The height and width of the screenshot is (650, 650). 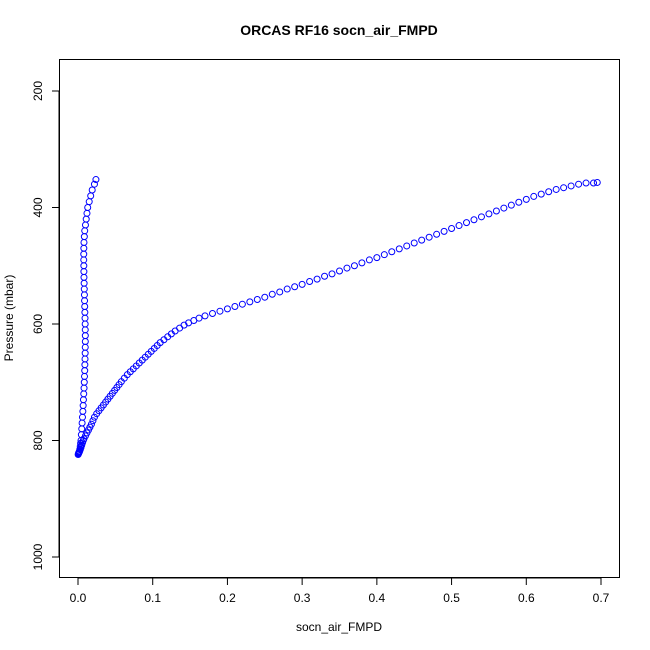 I want to click on x-tick-label: 0.2, so click(x=227, y=598).